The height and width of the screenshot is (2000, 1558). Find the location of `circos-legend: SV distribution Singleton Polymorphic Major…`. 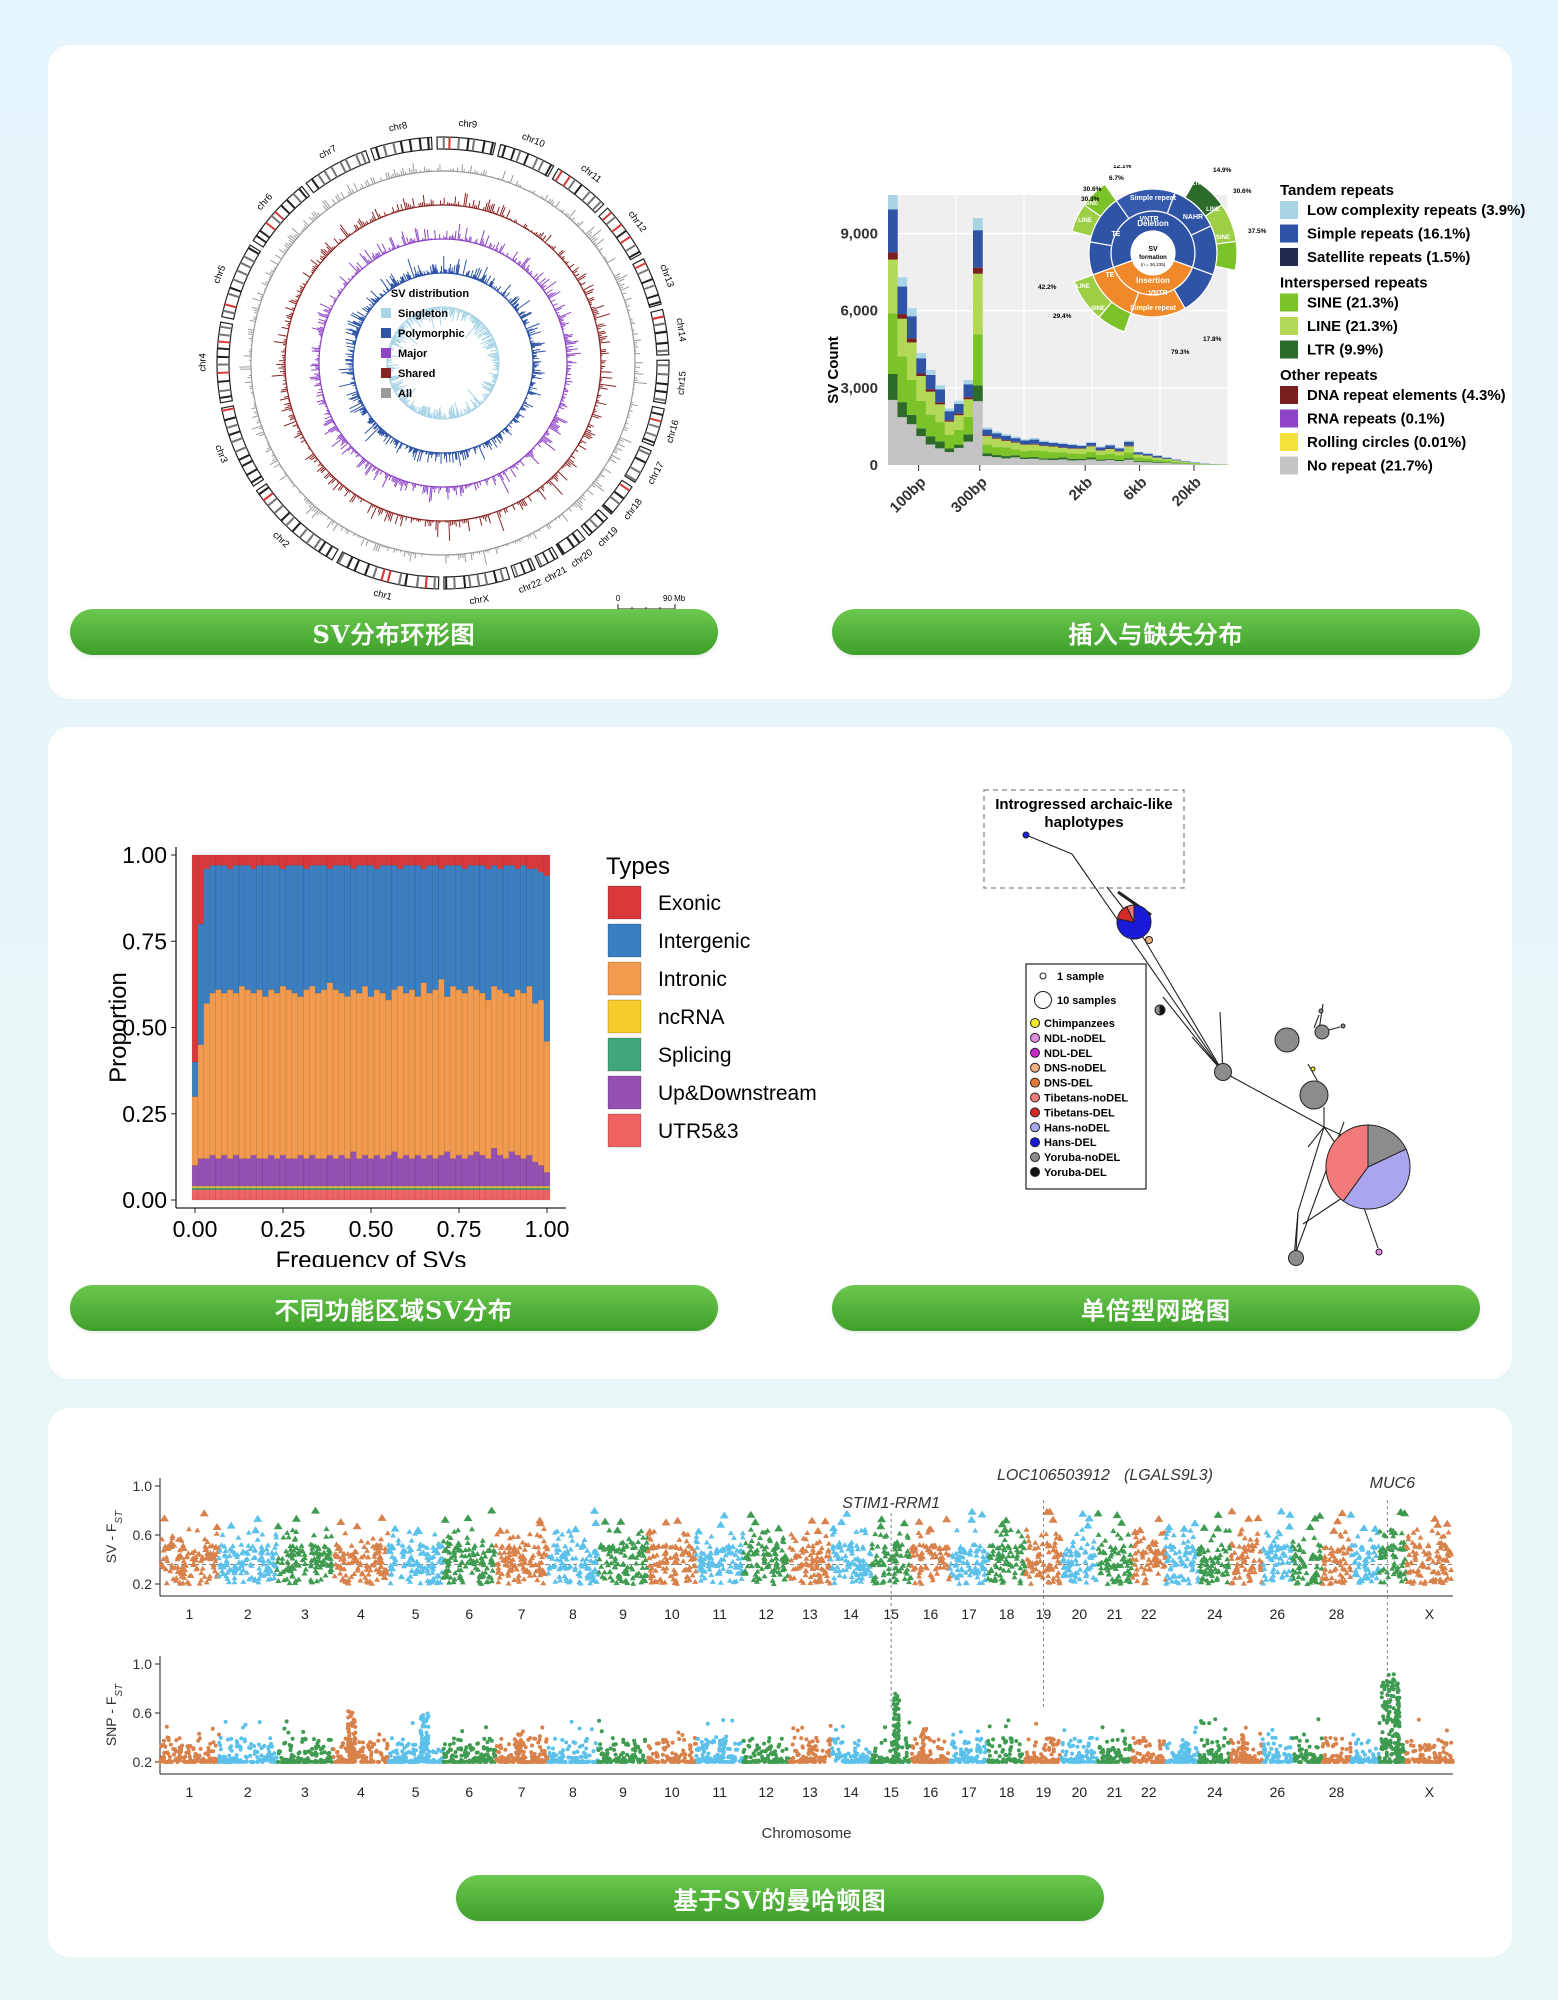

circos-legend: SV distribution Singleton Polymorphic Major… is located at coordinates (425, 344).